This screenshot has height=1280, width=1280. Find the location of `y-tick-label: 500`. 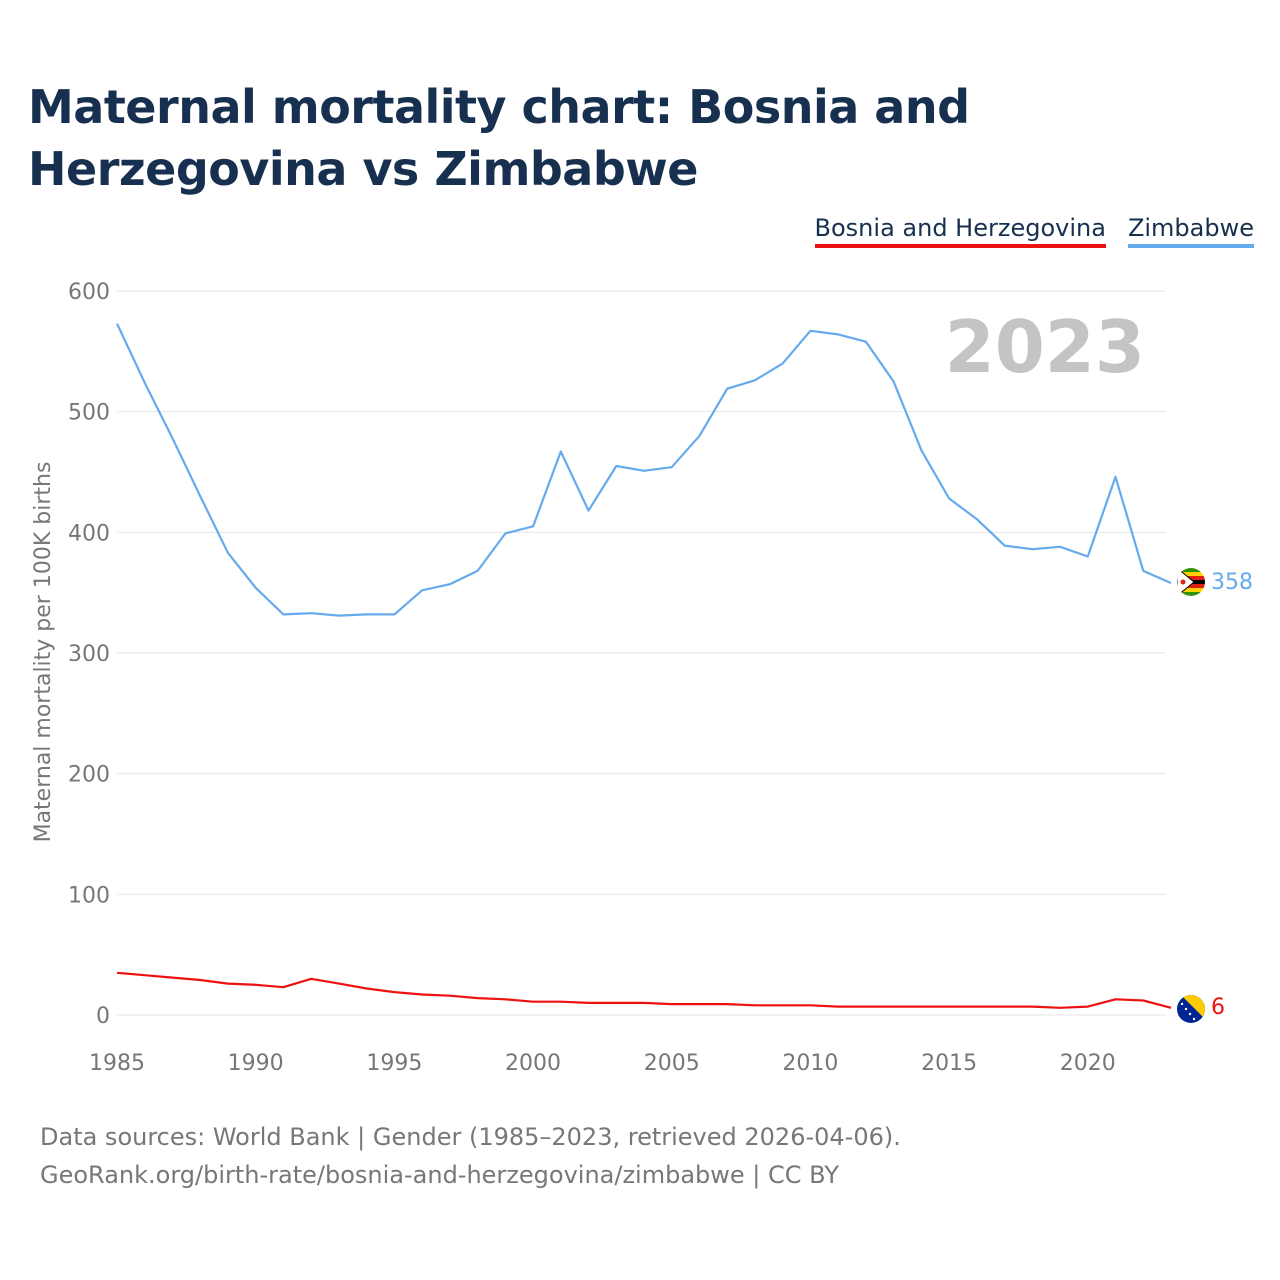

y-tick-label: 500 is located at coordinates (89, 413).